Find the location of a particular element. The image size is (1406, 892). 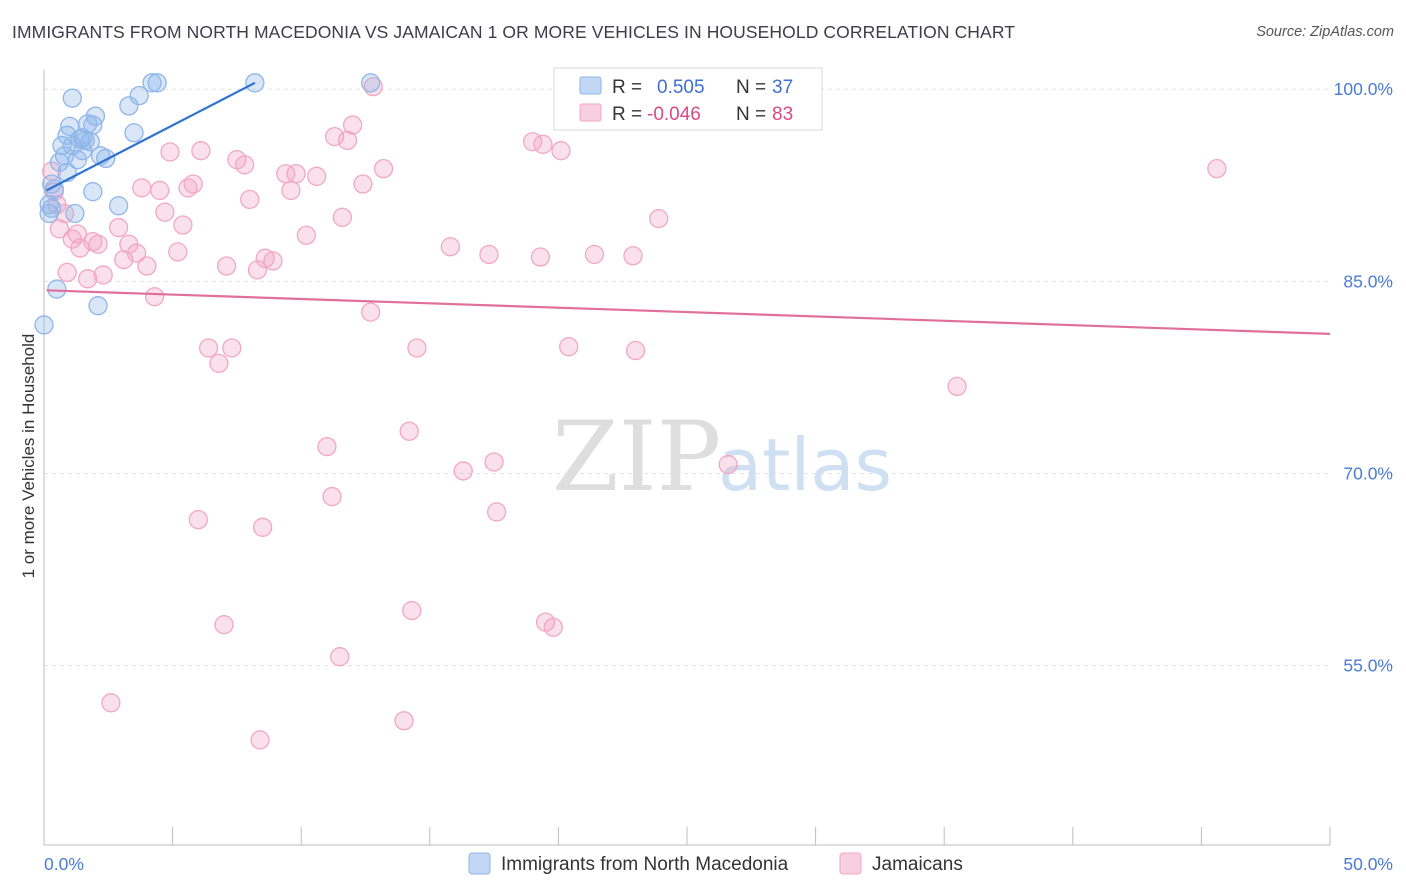

legend-n-label: N = is located at coordinates (751, 87).